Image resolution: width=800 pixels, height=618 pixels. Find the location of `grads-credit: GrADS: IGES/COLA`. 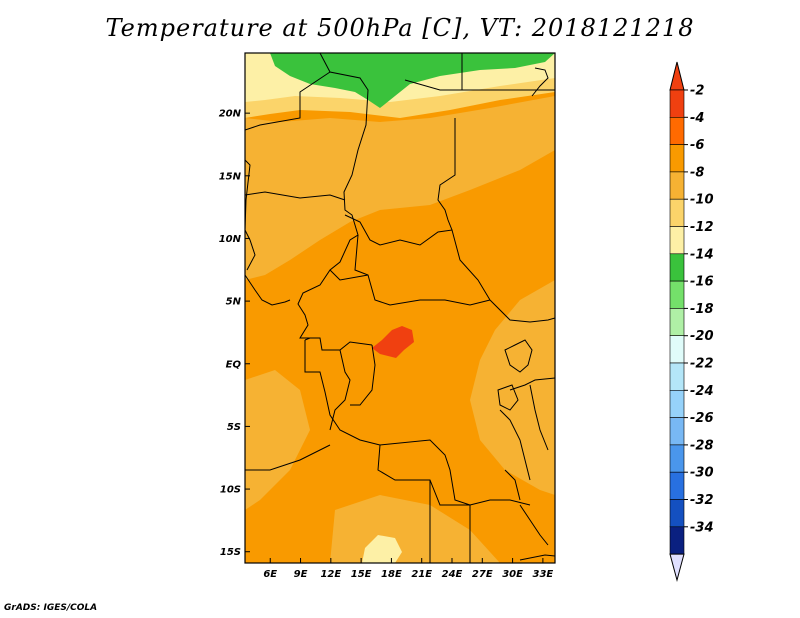

grads-credit: GrADS: IGES/COLA is located at coordinates (51, 608).